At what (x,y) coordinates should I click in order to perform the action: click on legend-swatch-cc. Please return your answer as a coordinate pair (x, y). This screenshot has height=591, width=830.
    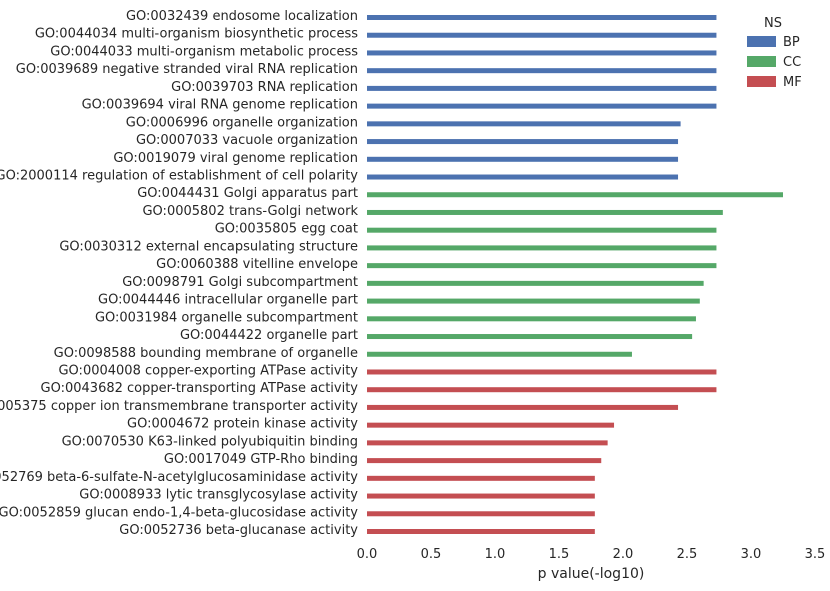
    Looking at the image, I should click on (761, 61).